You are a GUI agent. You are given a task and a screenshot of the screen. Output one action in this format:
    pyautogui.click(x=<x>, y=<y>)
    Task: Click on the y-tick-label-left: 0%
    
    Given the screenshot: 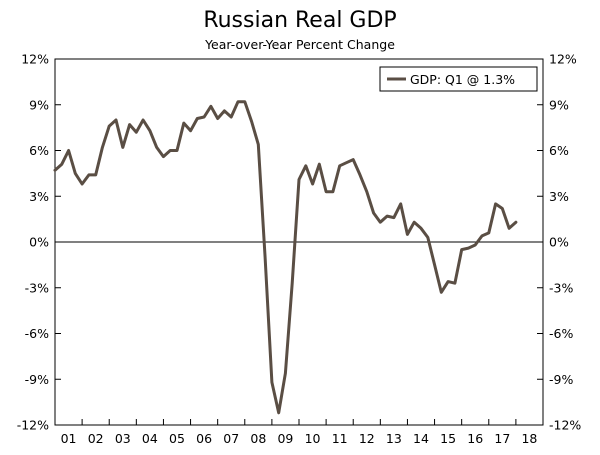 What is the action you would take?
    pyautogui.click(x=39, y=242)
    